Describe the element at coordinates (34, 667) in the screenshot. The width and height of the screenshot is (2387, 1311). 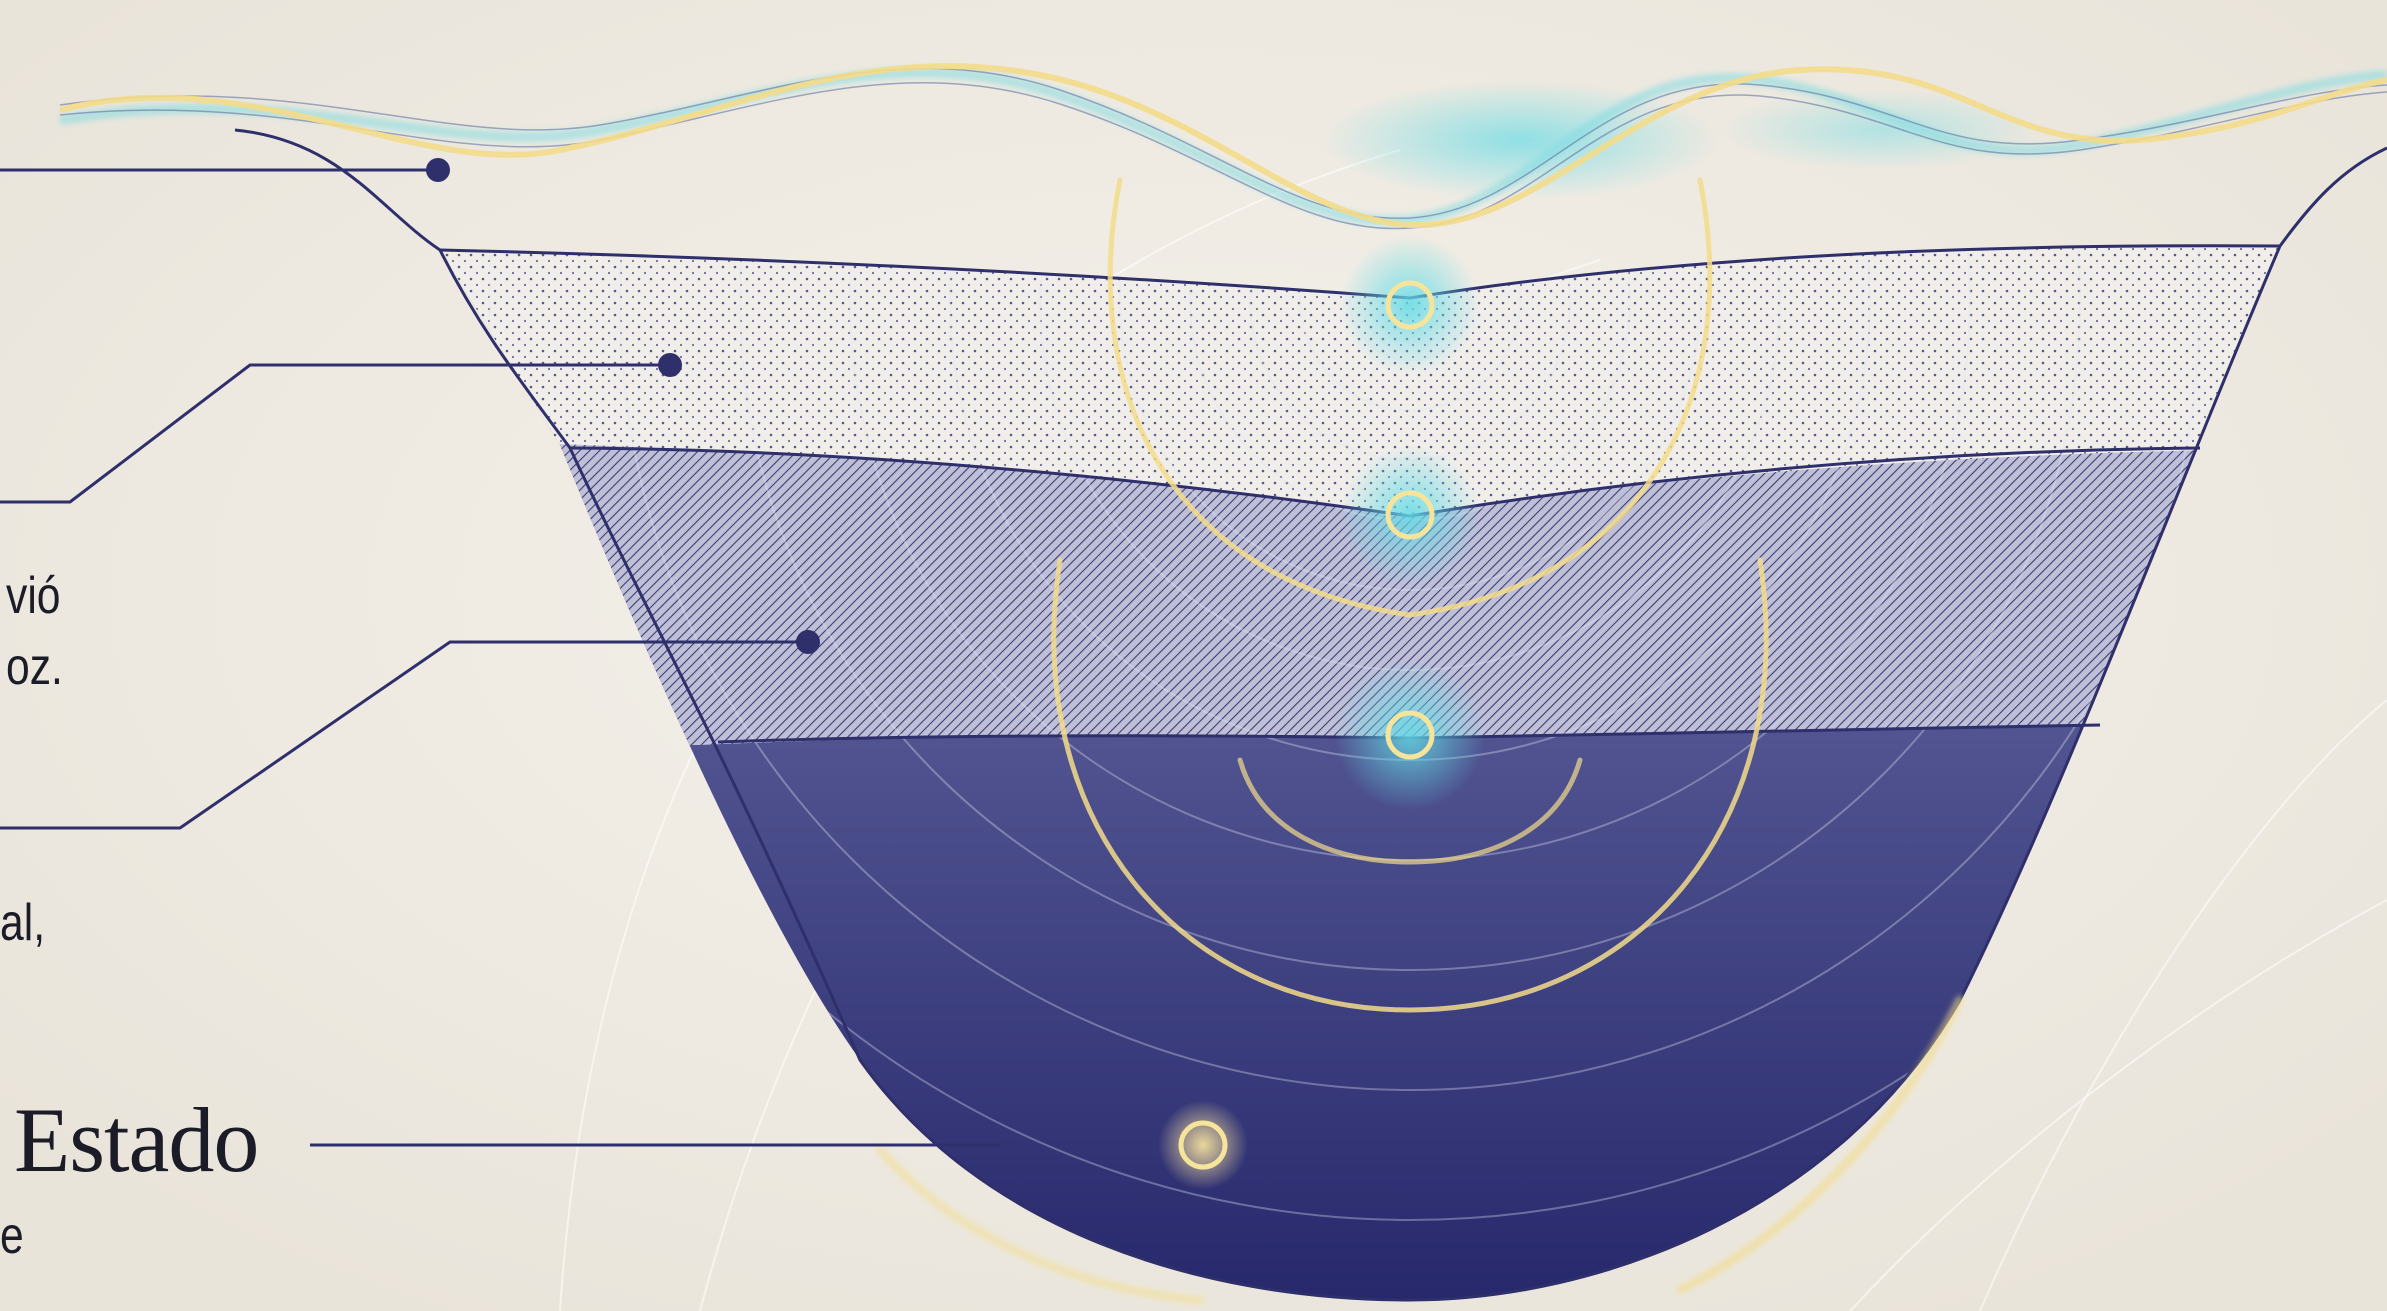
I see `fragment-text-1b: oz.` at that location.